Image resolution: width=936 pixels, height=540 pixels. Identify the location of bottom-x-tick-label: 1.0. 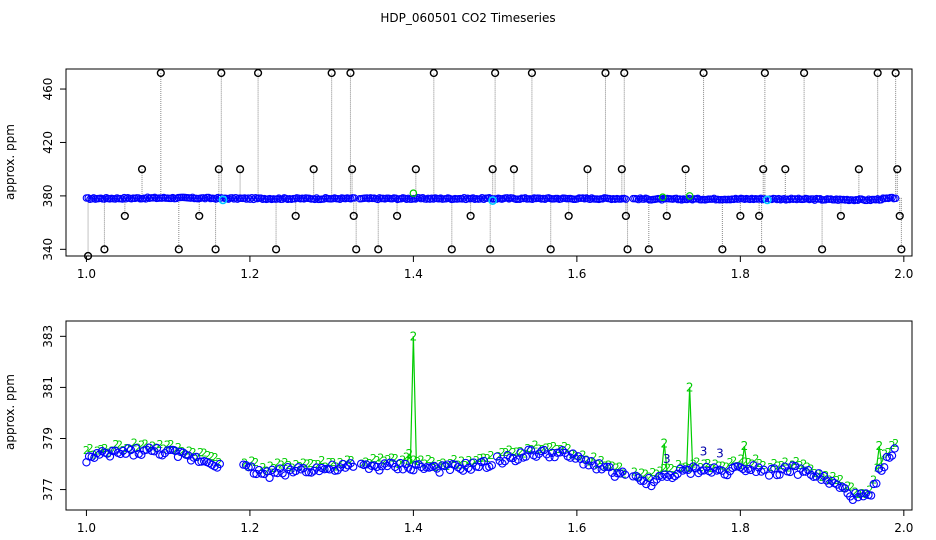
(86, 528).